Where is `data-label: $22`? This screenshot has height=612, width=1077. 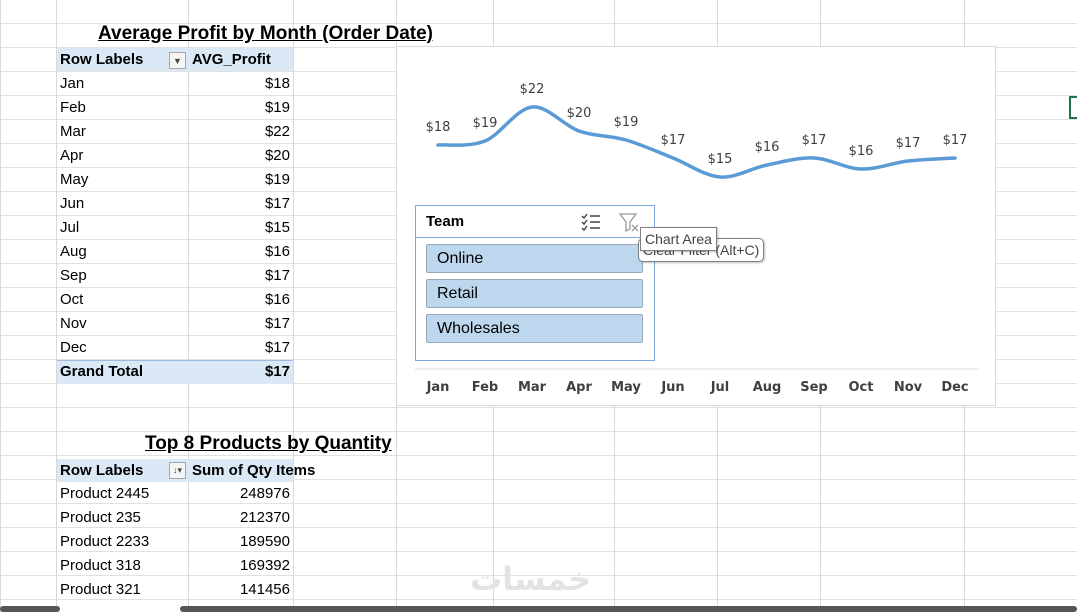
data-label: $22 is located at coordinates (532, 89).